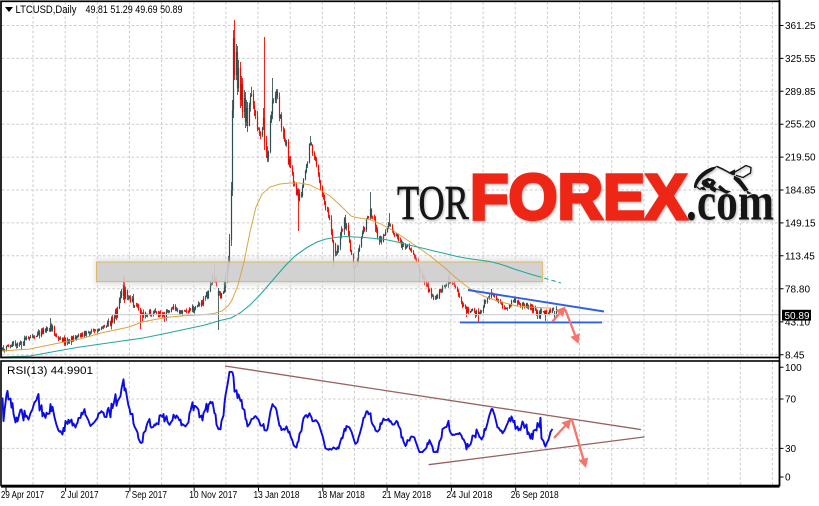 This screenshot has height=506, width=819. I want to click on svg-text: 26 Sep 2018, so click(535, 495).